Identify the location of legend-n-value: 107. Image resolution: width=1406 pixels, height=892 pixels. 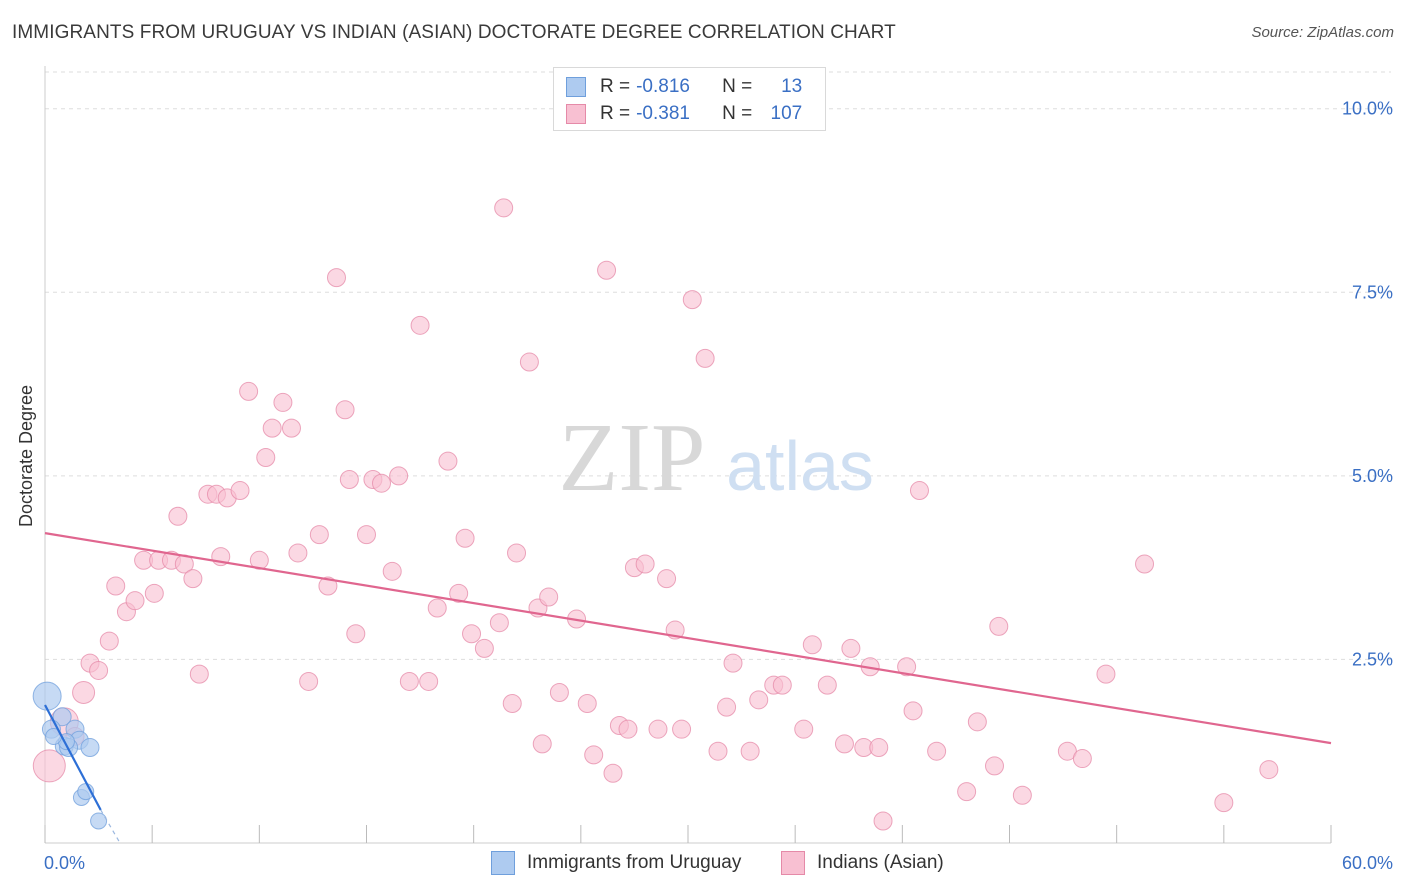
(786, 113).